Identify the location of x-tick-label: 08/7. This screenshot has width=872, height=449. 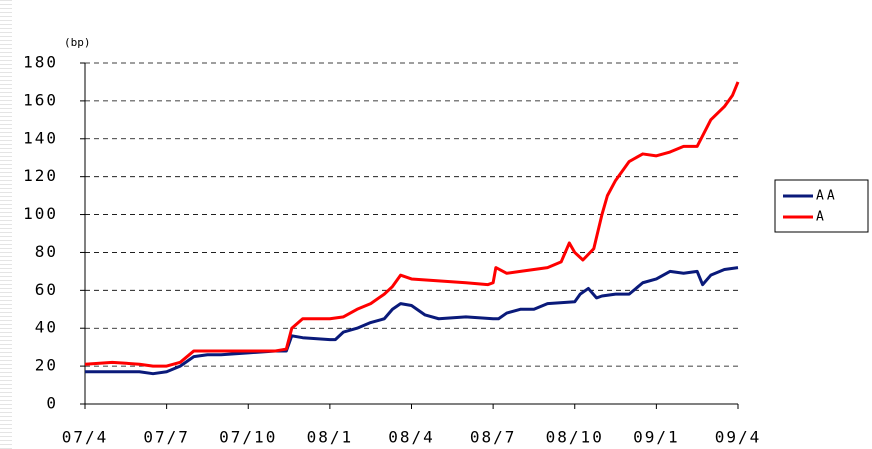
(493, 437).